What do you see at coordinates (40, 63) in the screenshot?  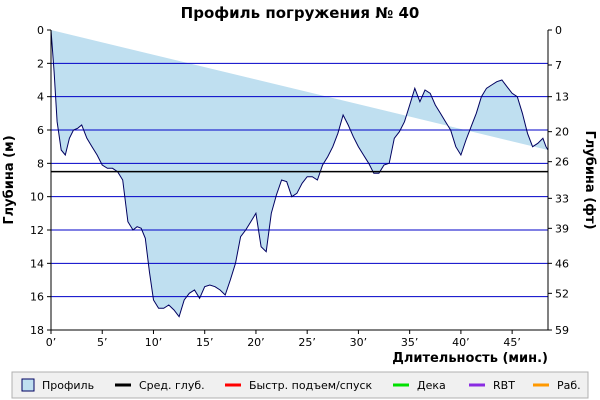 I see `y-tick-label-left: 2` at bounding box center [40, 63].